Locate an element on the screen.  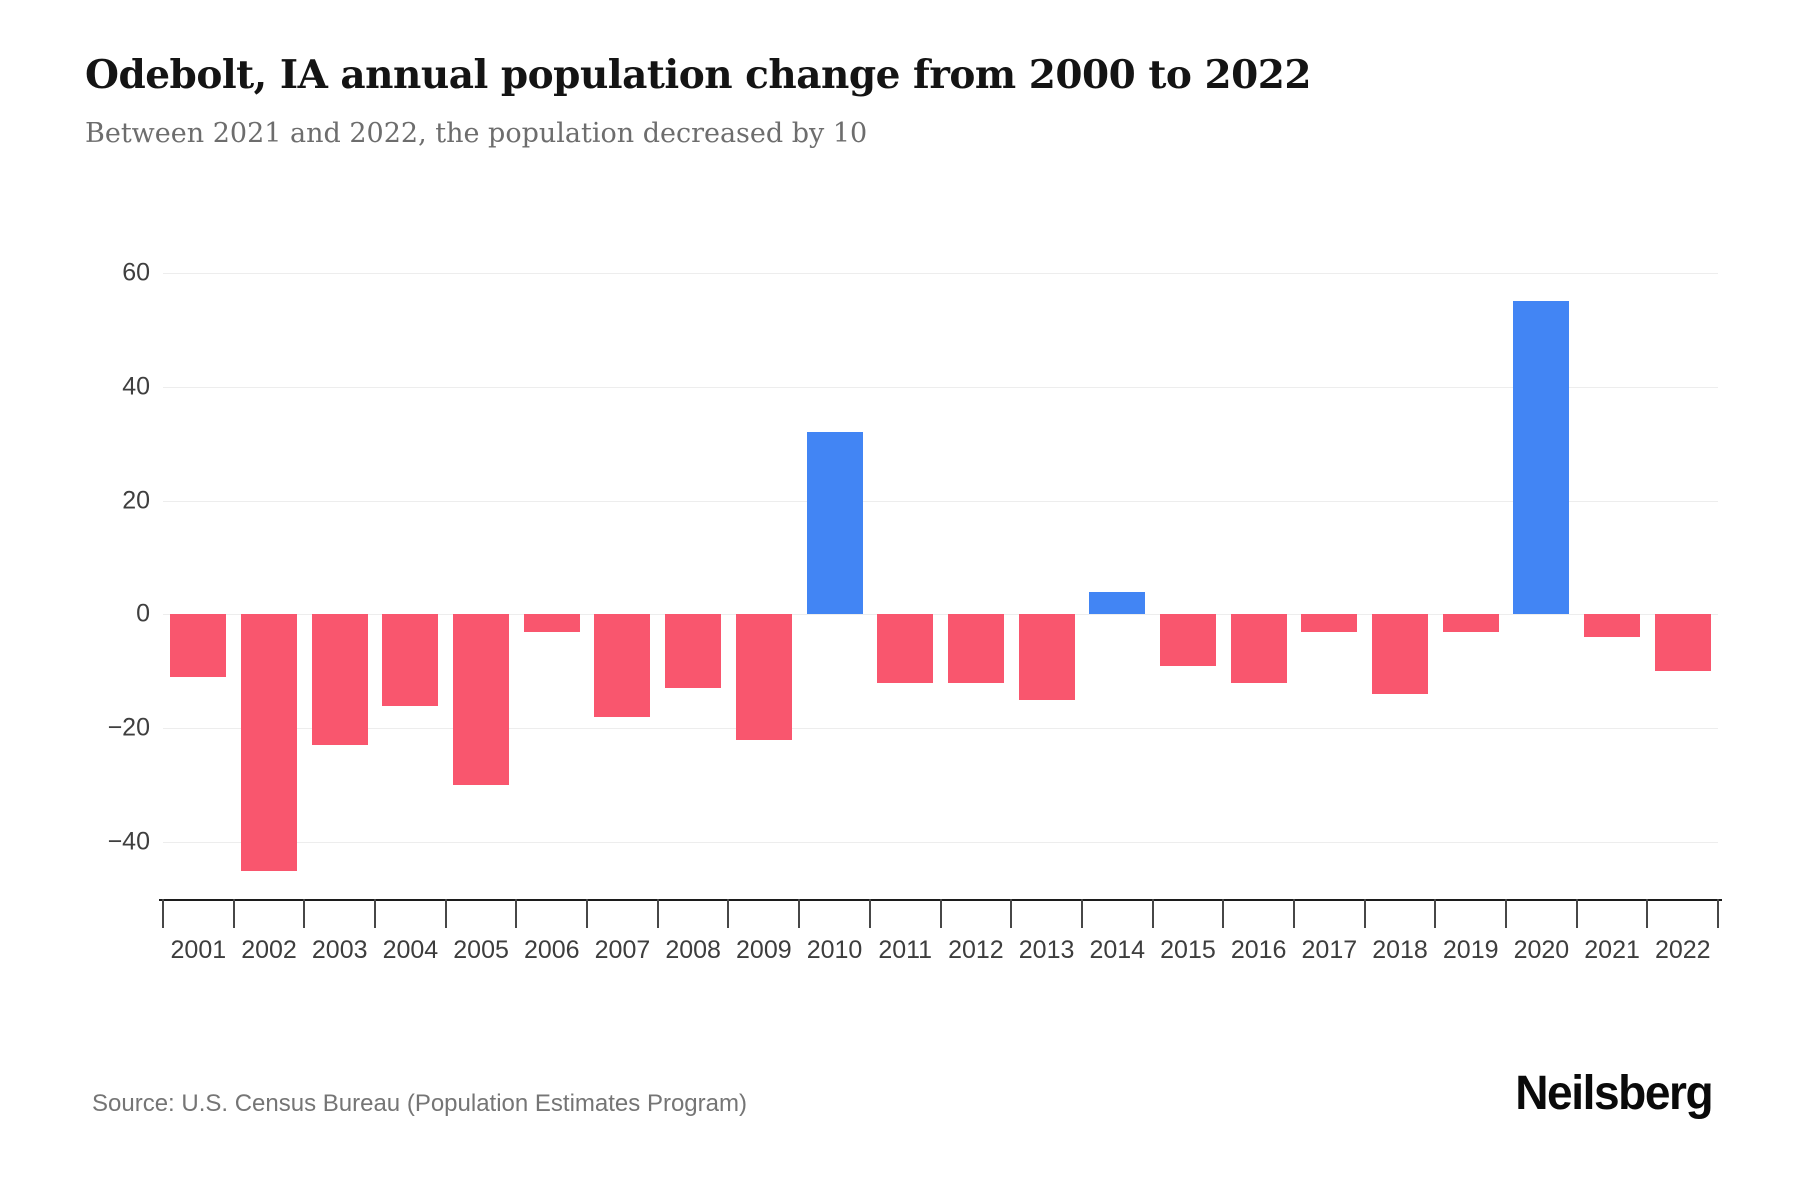
bar-2006 is located at coordinates (551, 623).